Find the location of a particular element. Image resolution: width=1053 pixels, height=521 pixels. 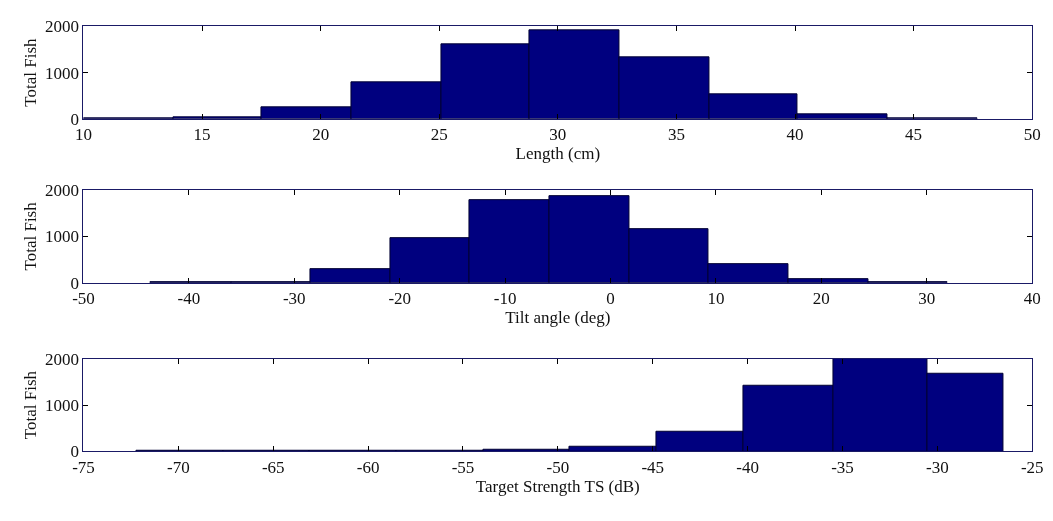

x-axis-title: Length (cm) is located at coordinates (558, 154).